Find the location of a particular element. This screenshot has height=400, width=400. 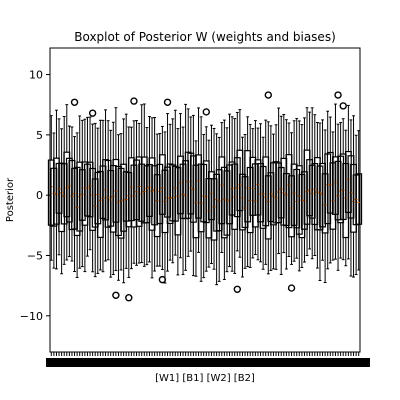

y-tick-label: 5 is located at coordinates (39, 135).